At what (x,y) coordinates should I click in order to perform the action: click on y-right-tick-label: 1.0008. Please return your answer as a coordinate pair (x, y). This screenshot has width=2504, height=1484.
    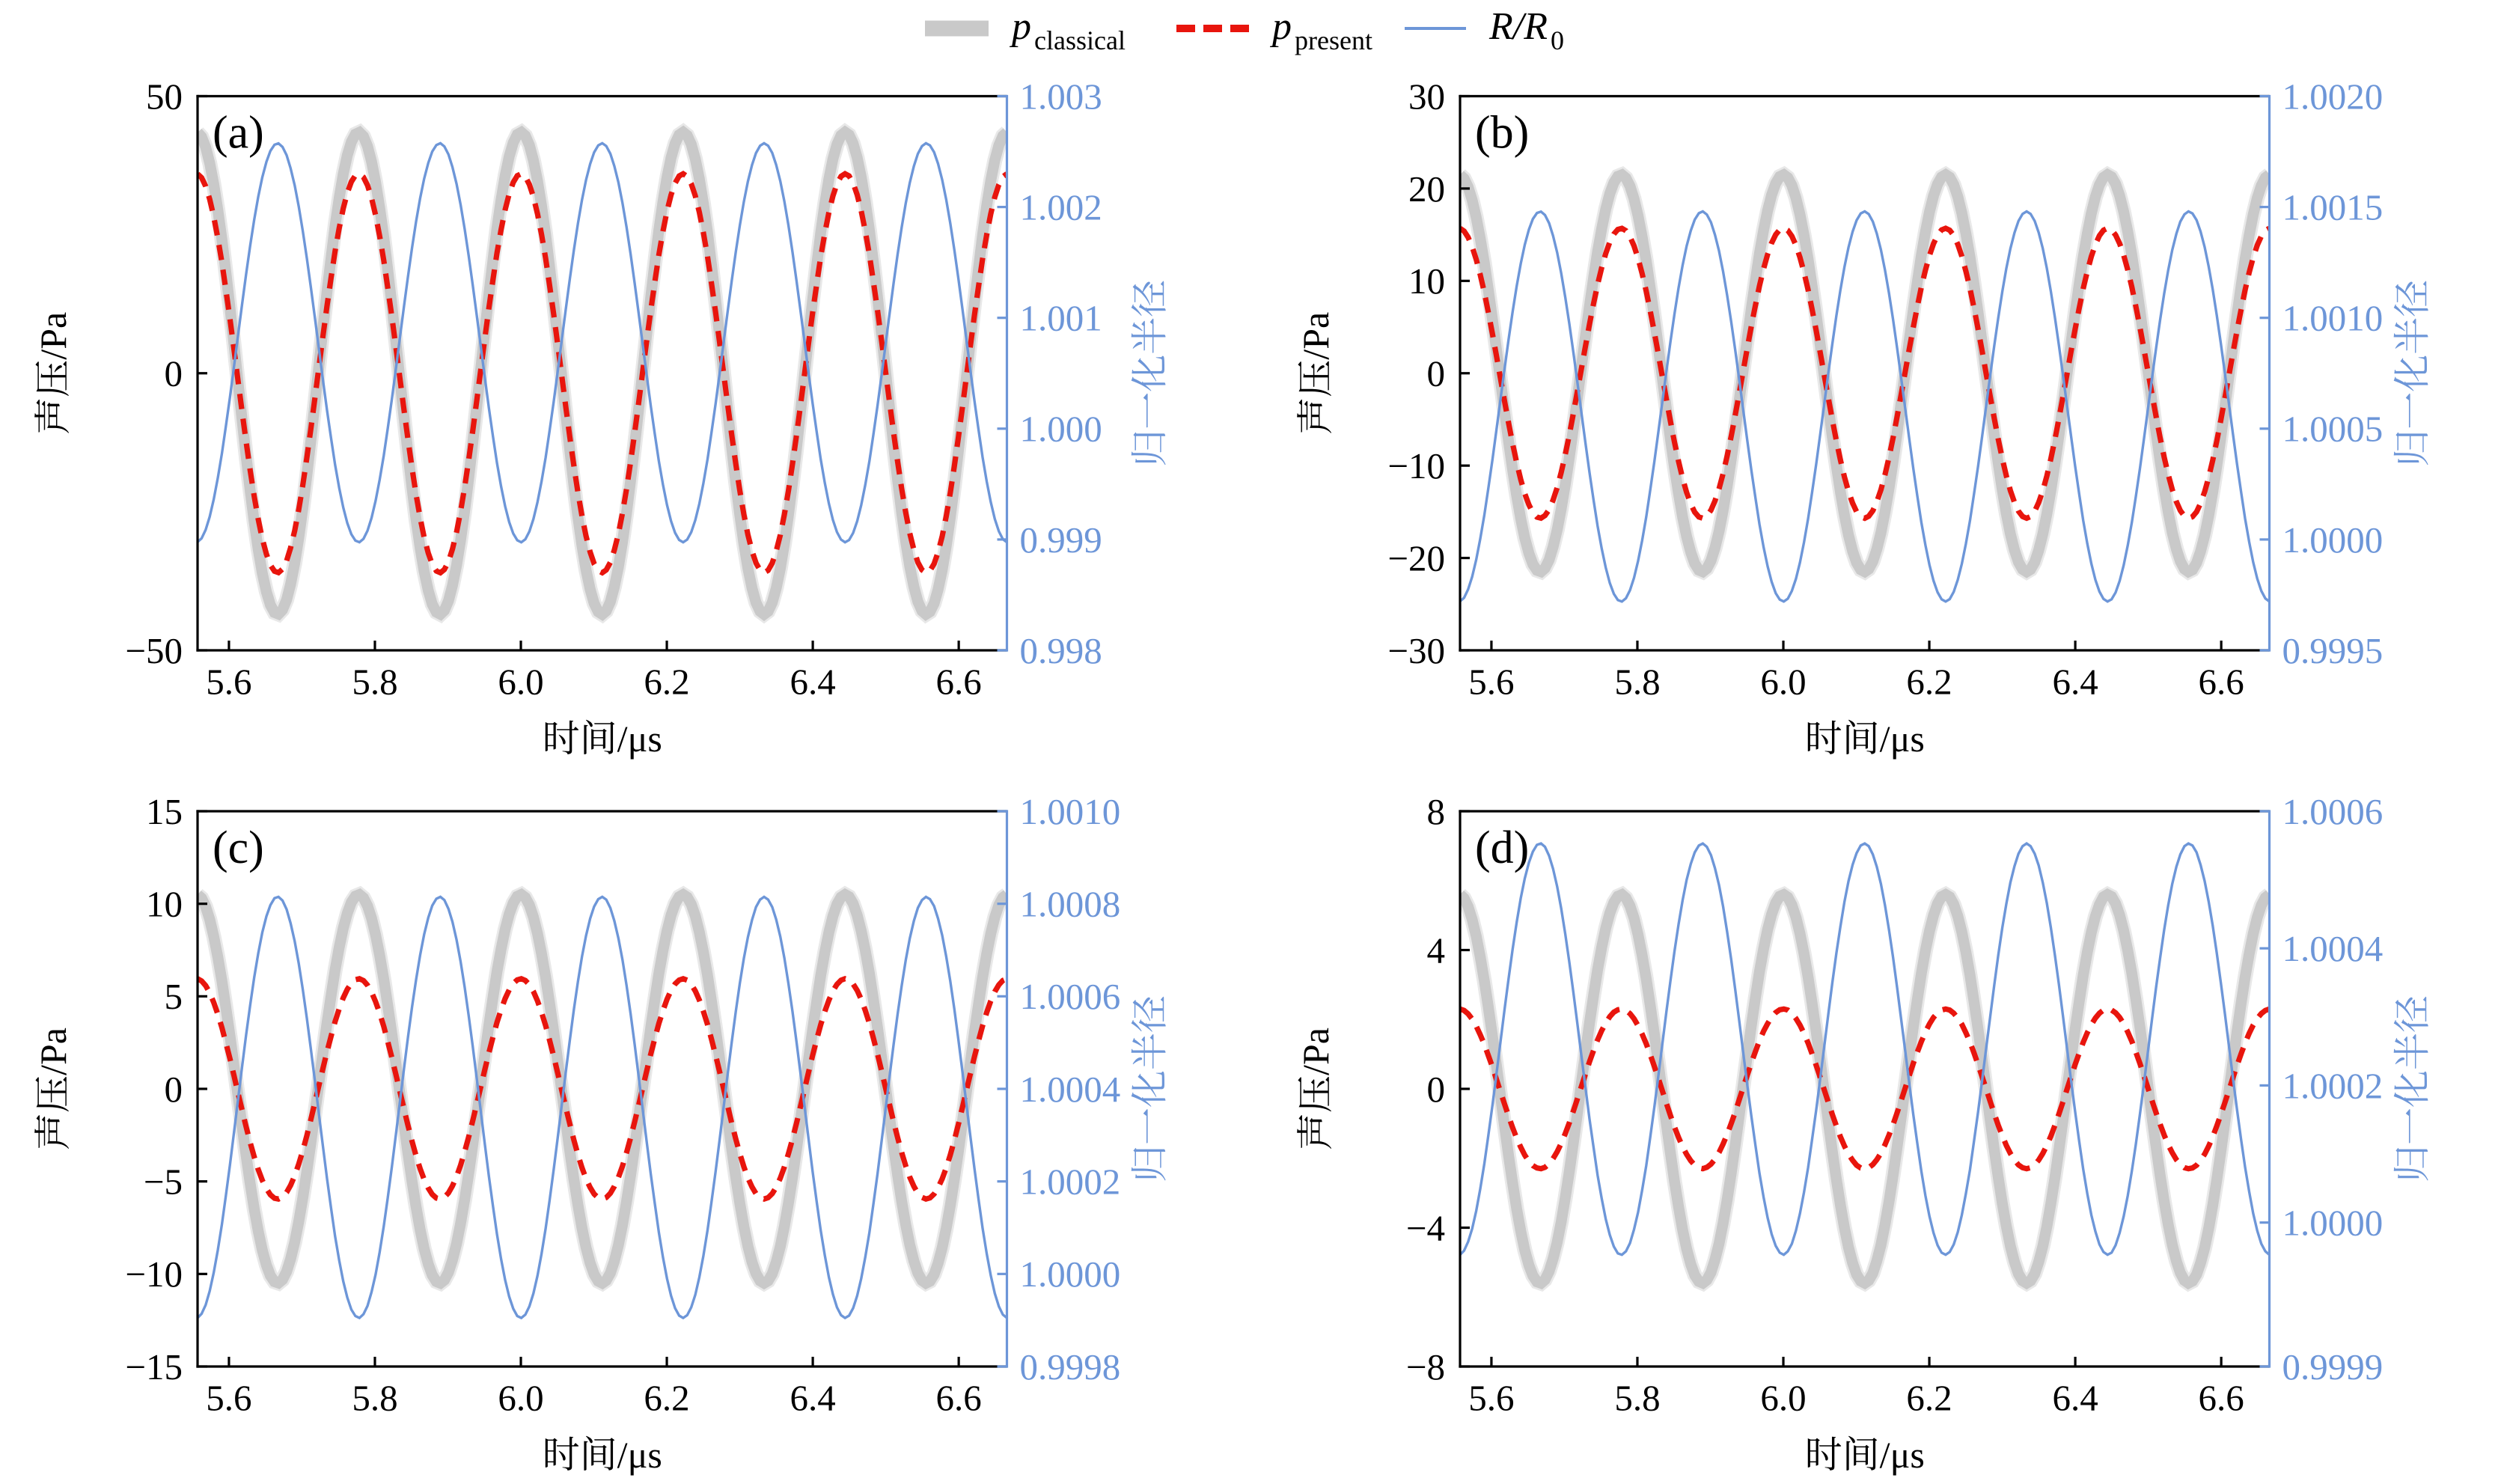
    Looking at the image, I should click on (1070, 904).